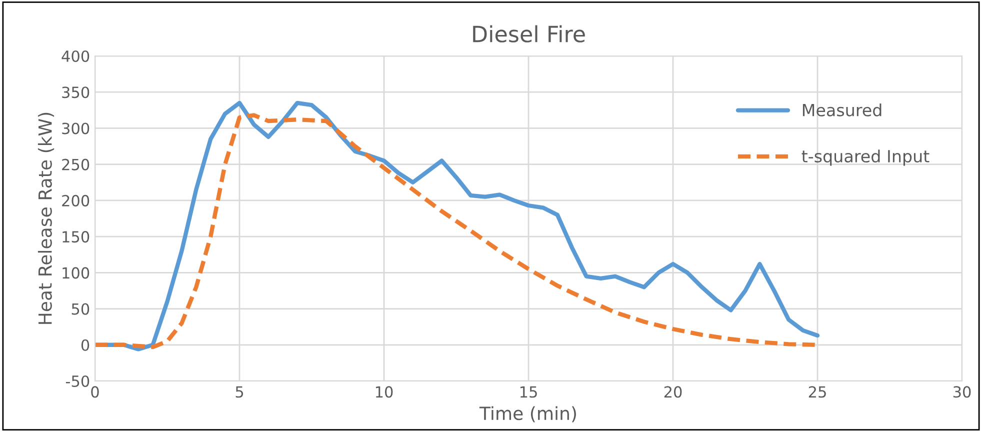 The height and width of the screenshot is (432, 982). I want to click on y-tick-label: 250, so click(76, 164).